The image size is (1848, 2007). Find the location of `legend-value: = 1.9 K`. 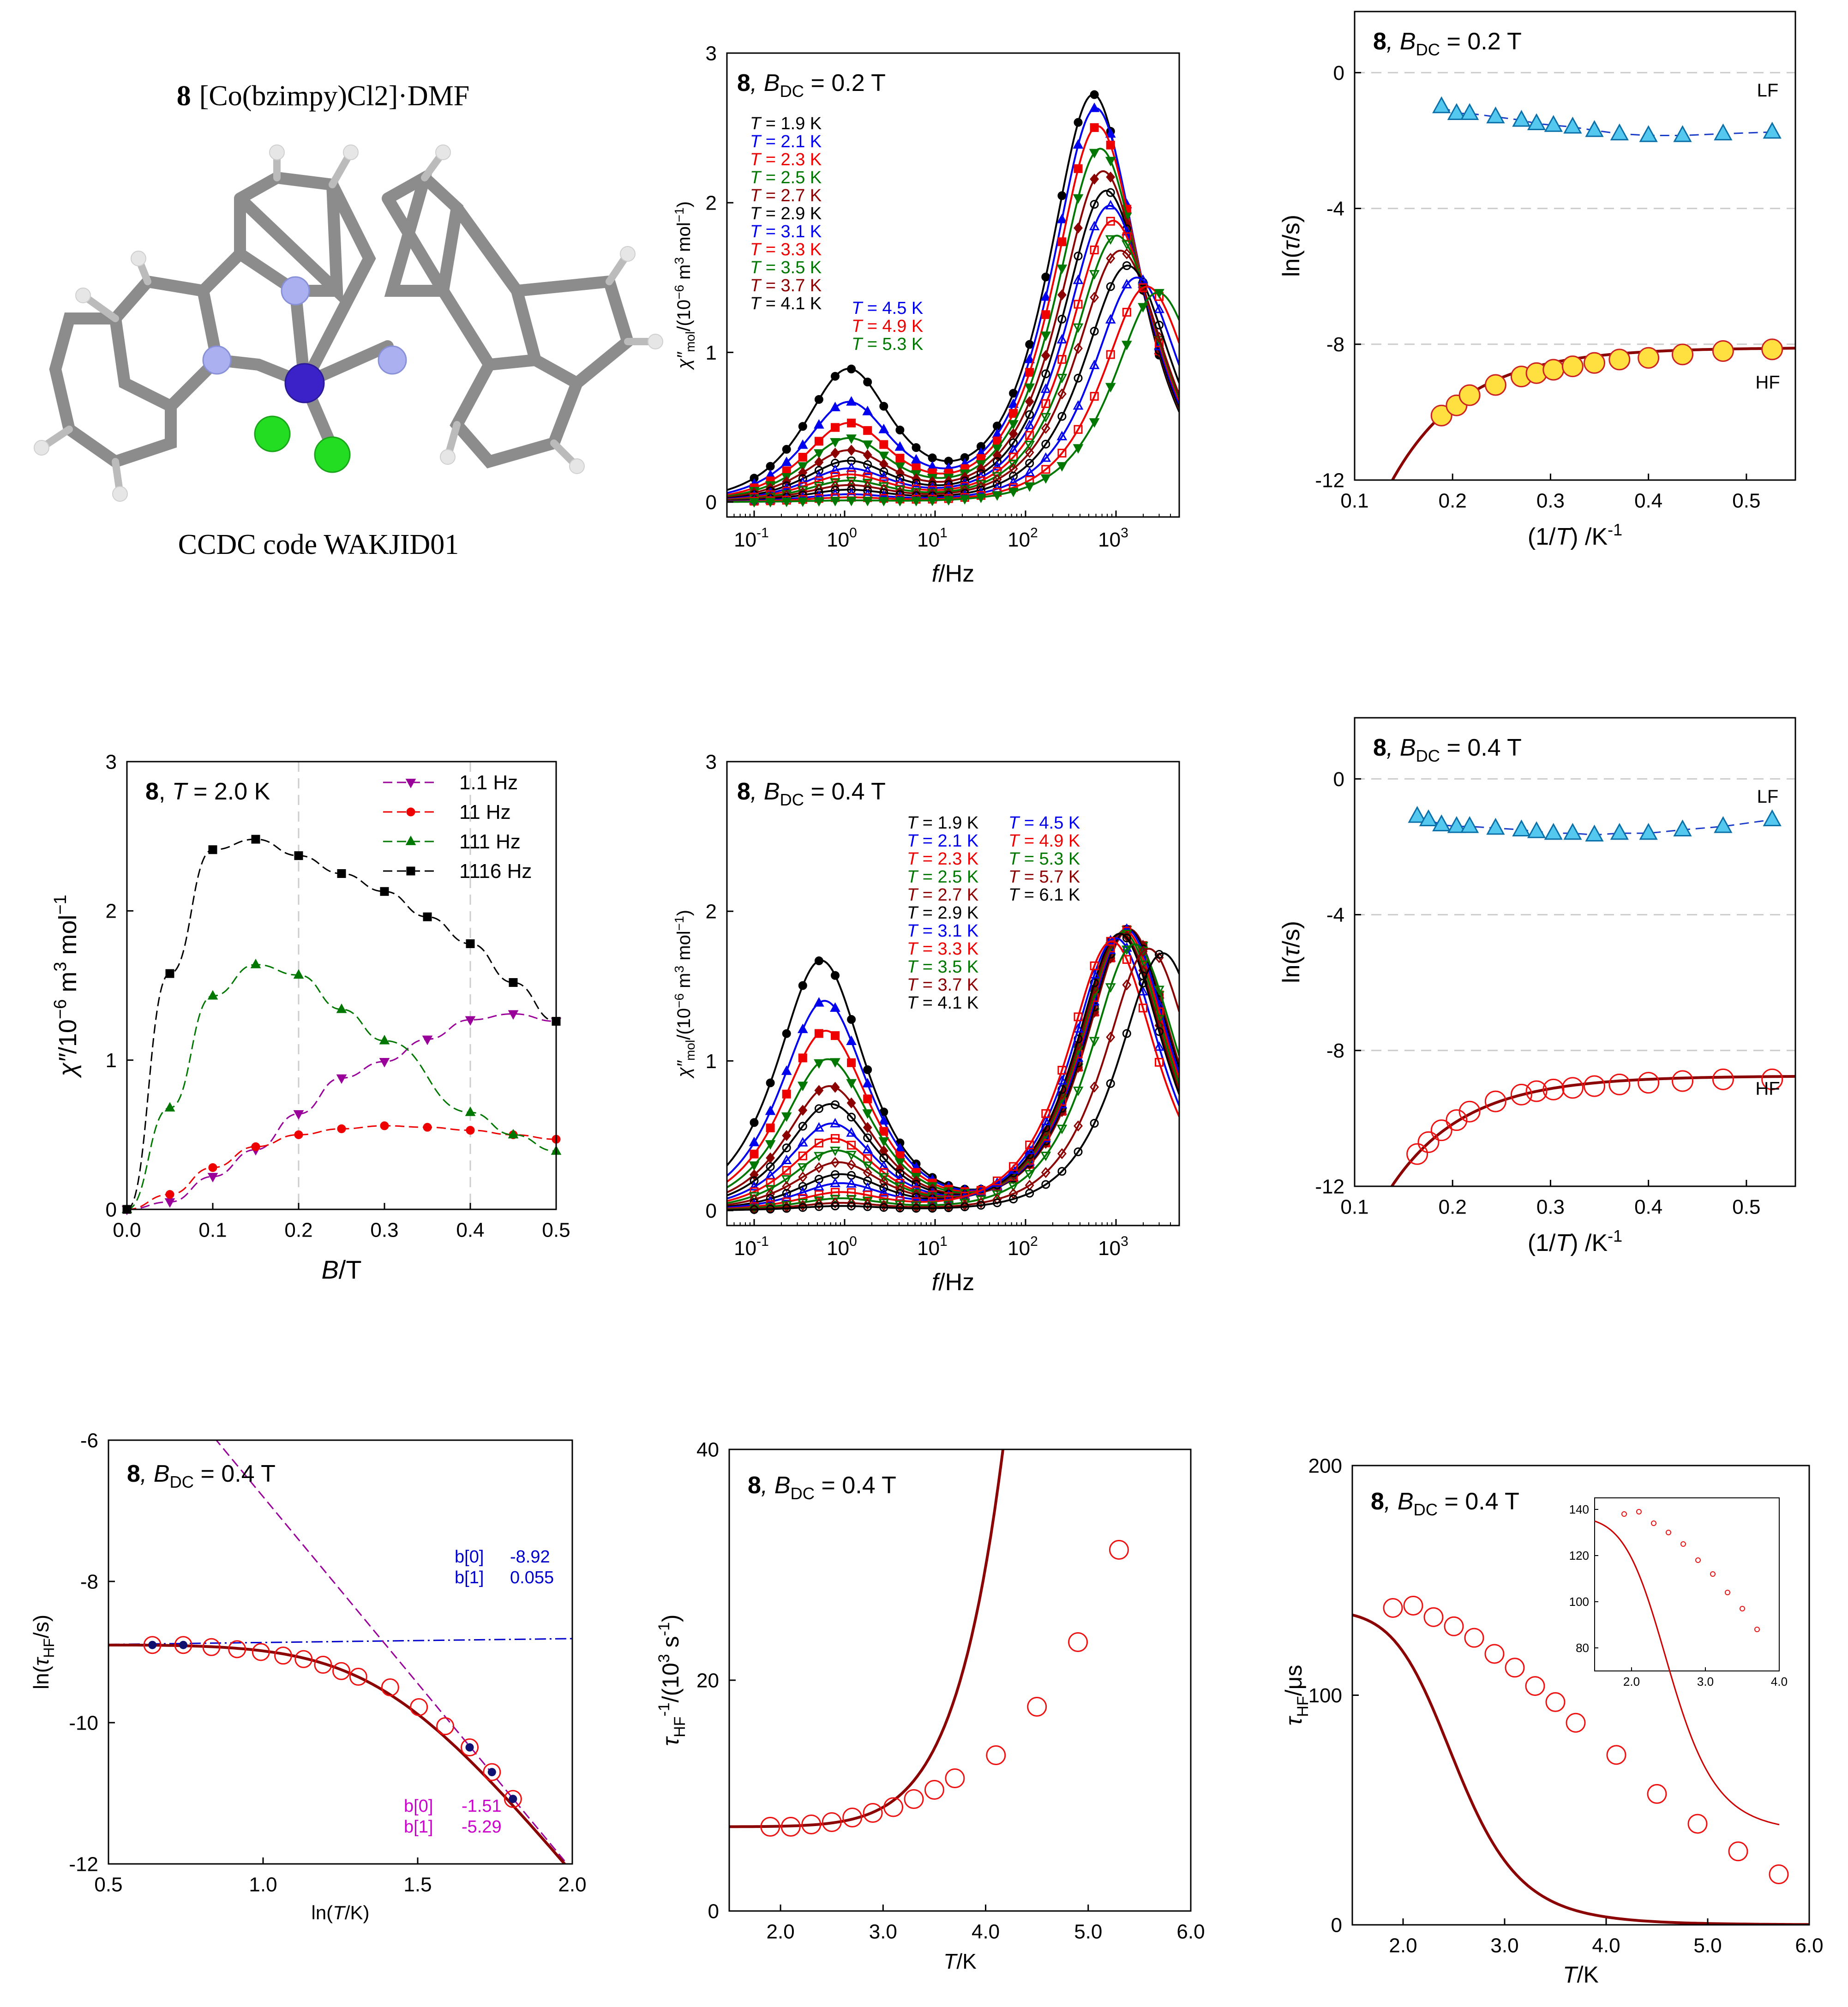

legend-value: = 1.9 K is located at coordinates (791, 123).